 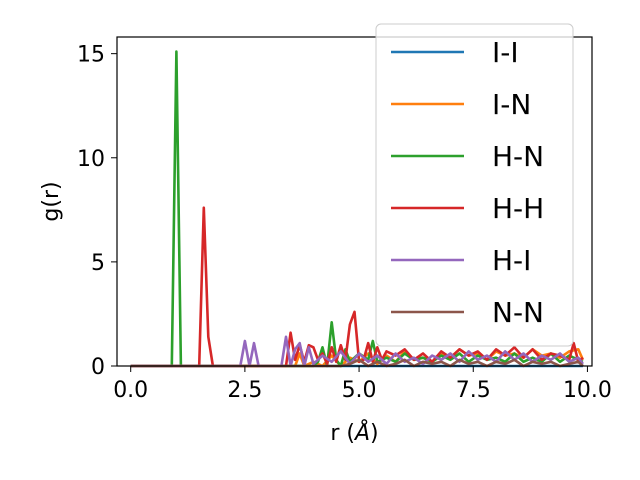 What do you see at coordinates (91, 159) in the screenshot?
I see `y-tick-label: 10` at bounding box center [91, 159].